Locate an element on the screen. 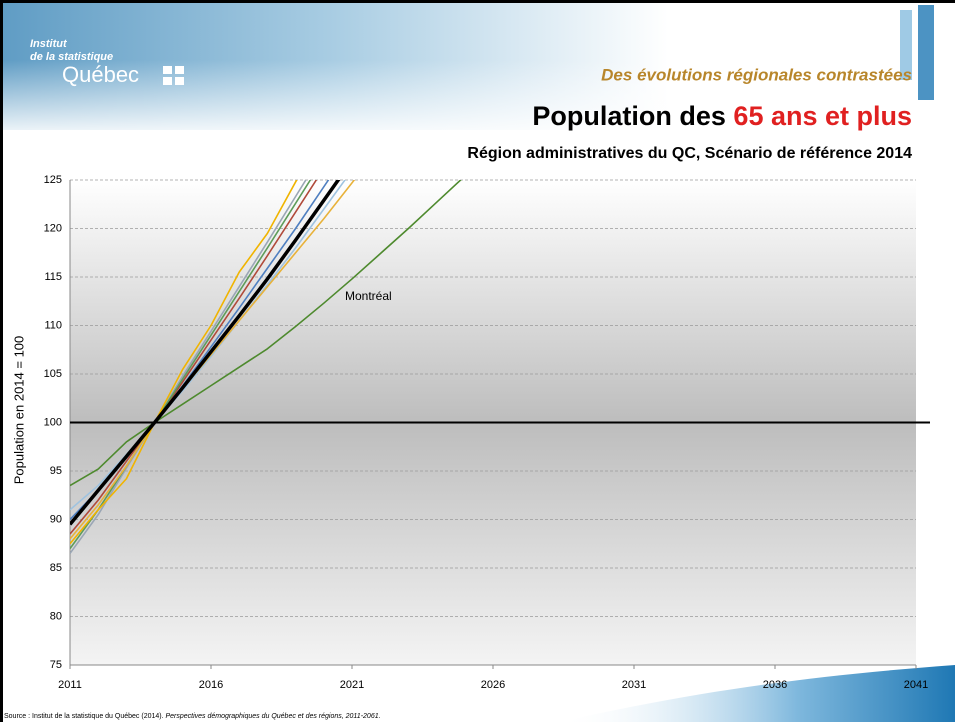 Image resolution: width=955 pixels, height=727 pixels. x-tick-label: 2026 is located at coordinates (493, 685).